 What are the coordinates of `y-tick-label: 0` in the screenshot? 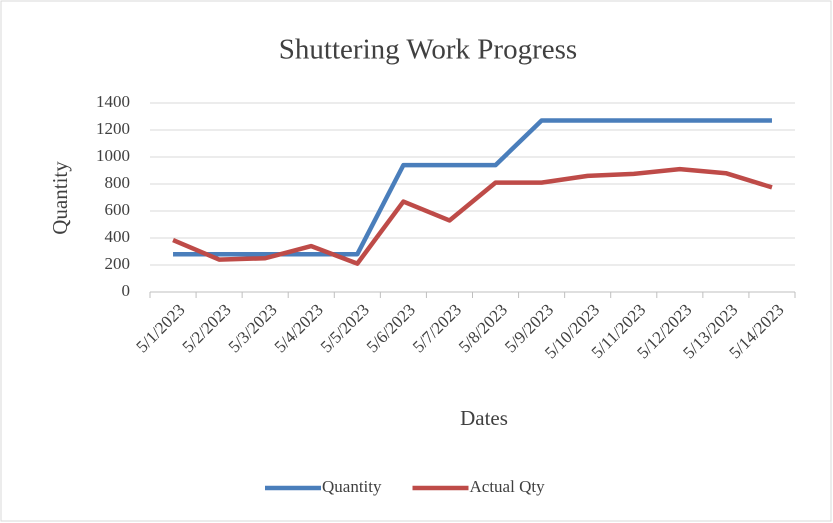 It's located at (126, 290).